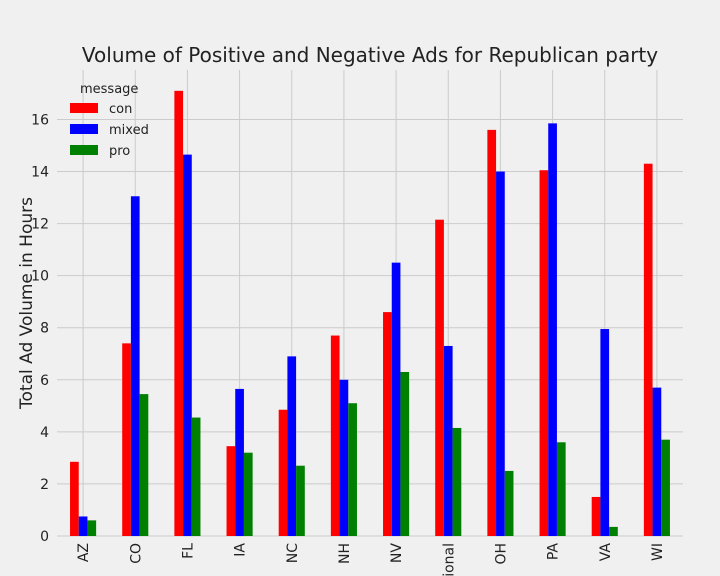 The width and height of the screenshot is (720, 576). I want to click on bar-mixed-OH, so click(500, 353).